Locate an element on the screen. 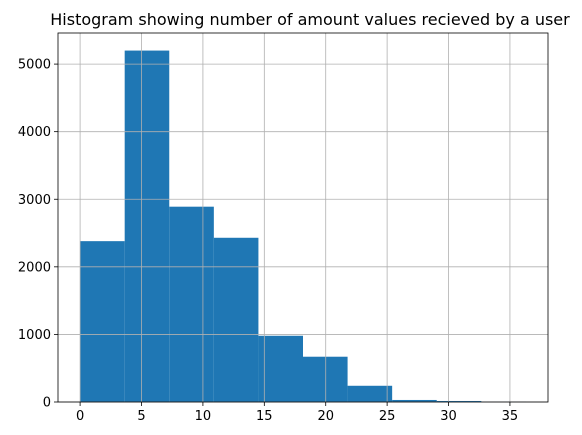 This screenshot has height=435, width=582. y-tick-label: 5000 is located at coordinates (34, 65).